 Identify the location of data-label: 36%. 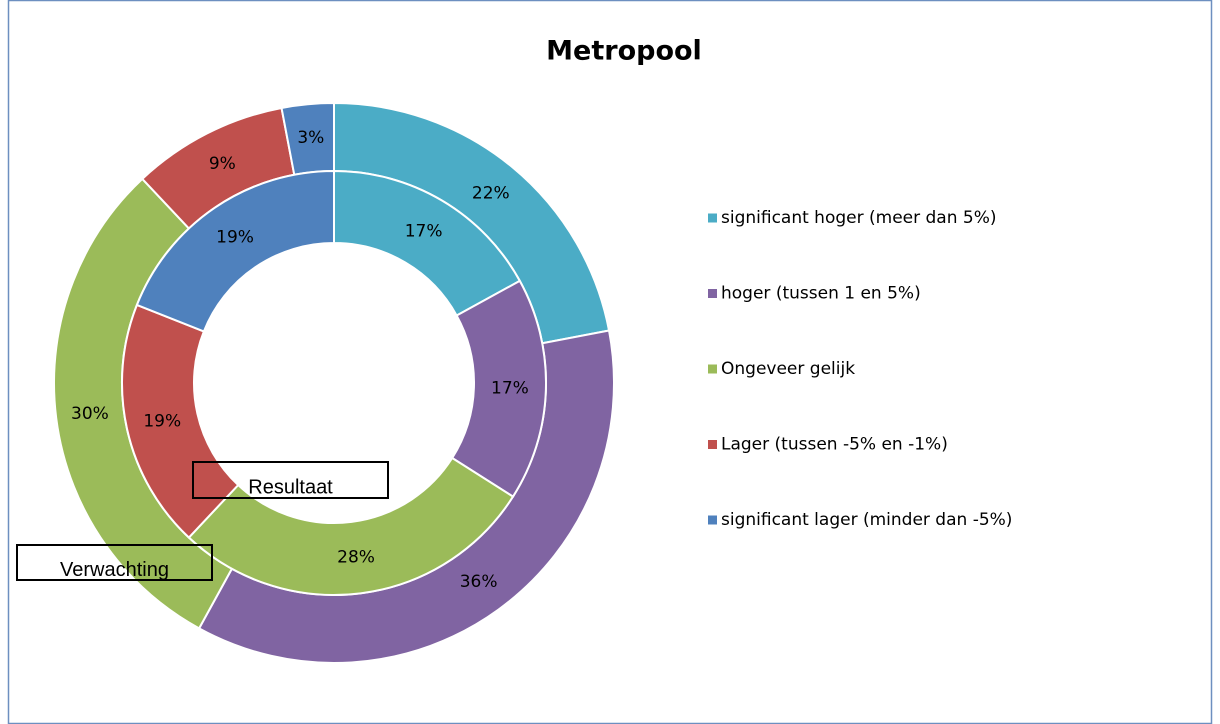
(479, 582).